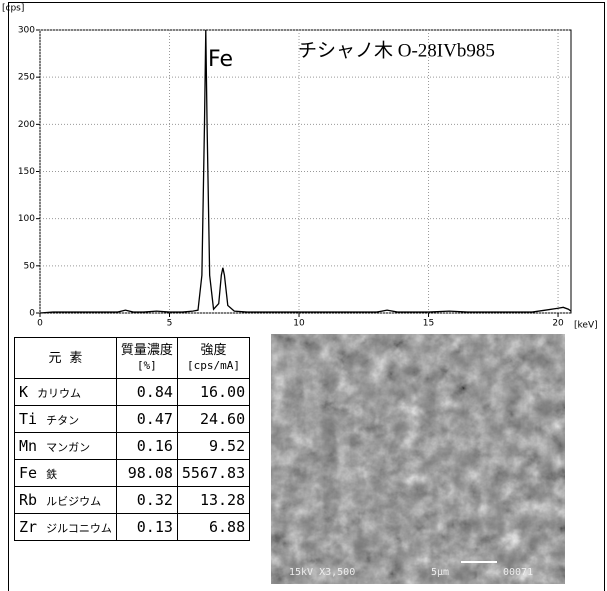 The width and height of the screenshot is (607, 591). I want to click on element-symbol: Mn, so click(28, 446).